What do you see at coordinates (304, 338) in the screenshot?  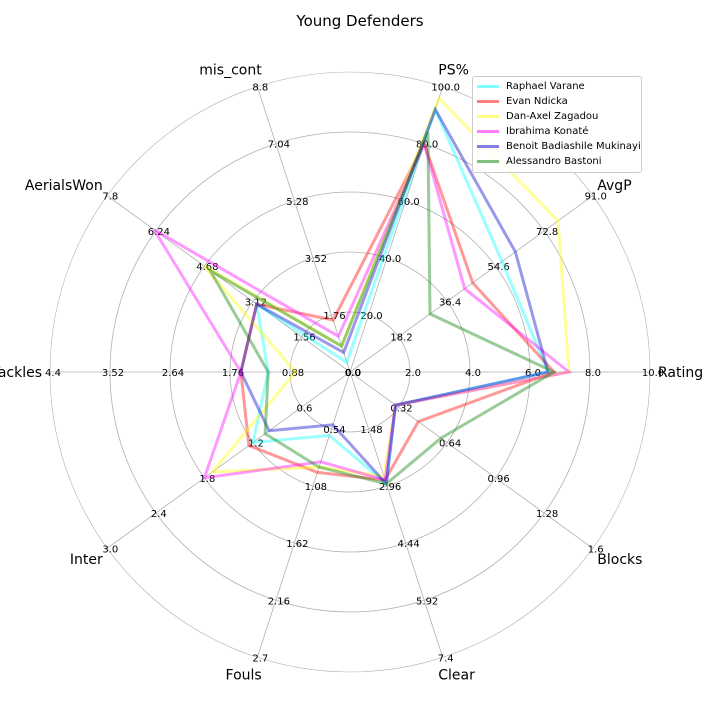 I see `tick-label: 1.56` at bounding box center [304, 338].